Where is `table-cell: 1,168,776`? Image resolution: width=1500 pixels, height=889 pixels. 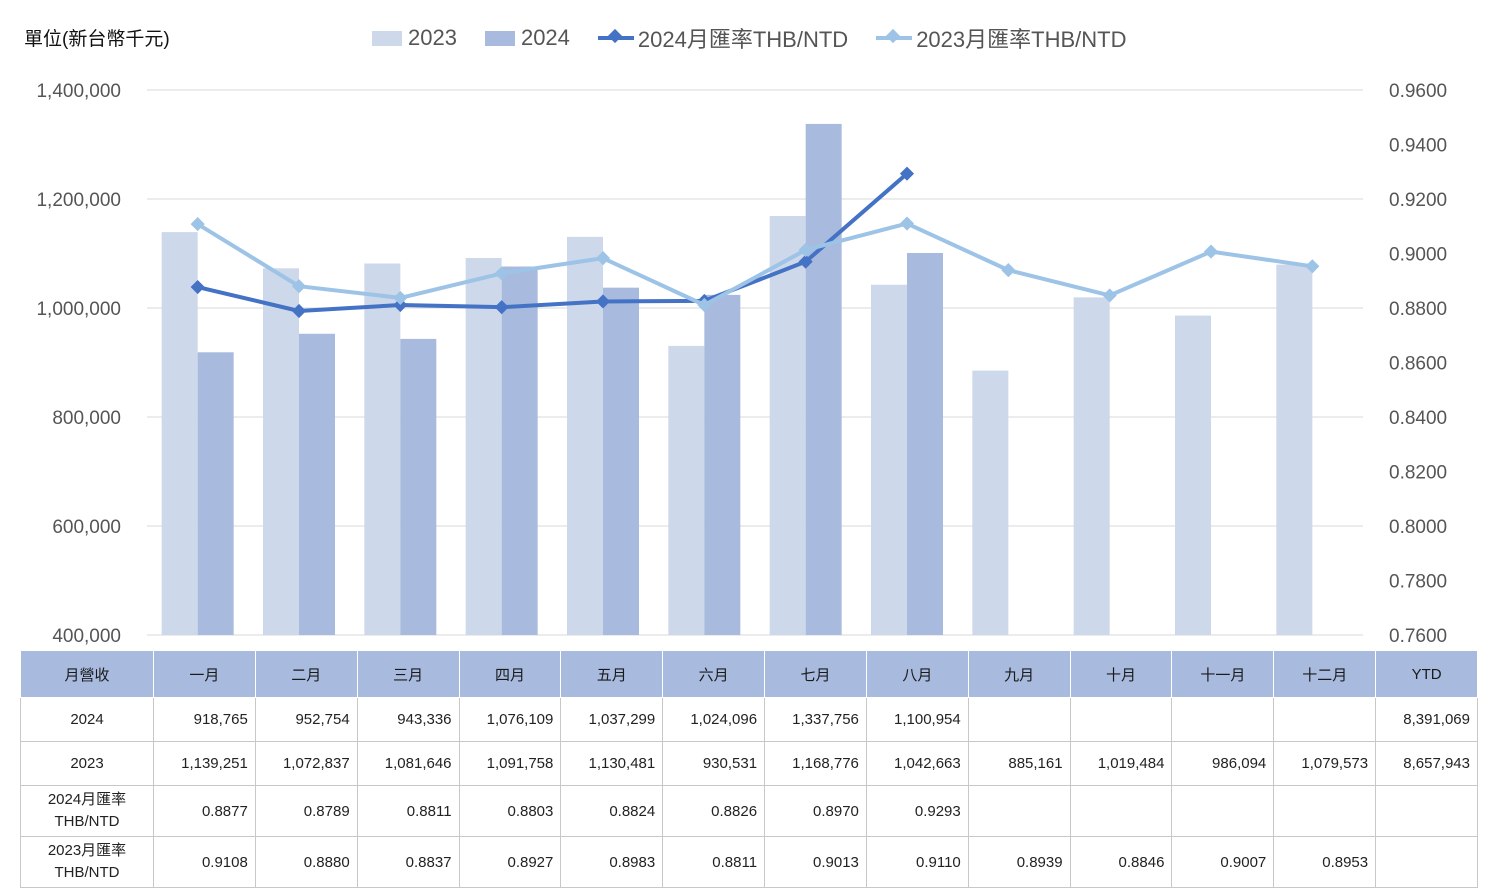 table-cell: 1,168,776 is located at coordinates (815, 763).